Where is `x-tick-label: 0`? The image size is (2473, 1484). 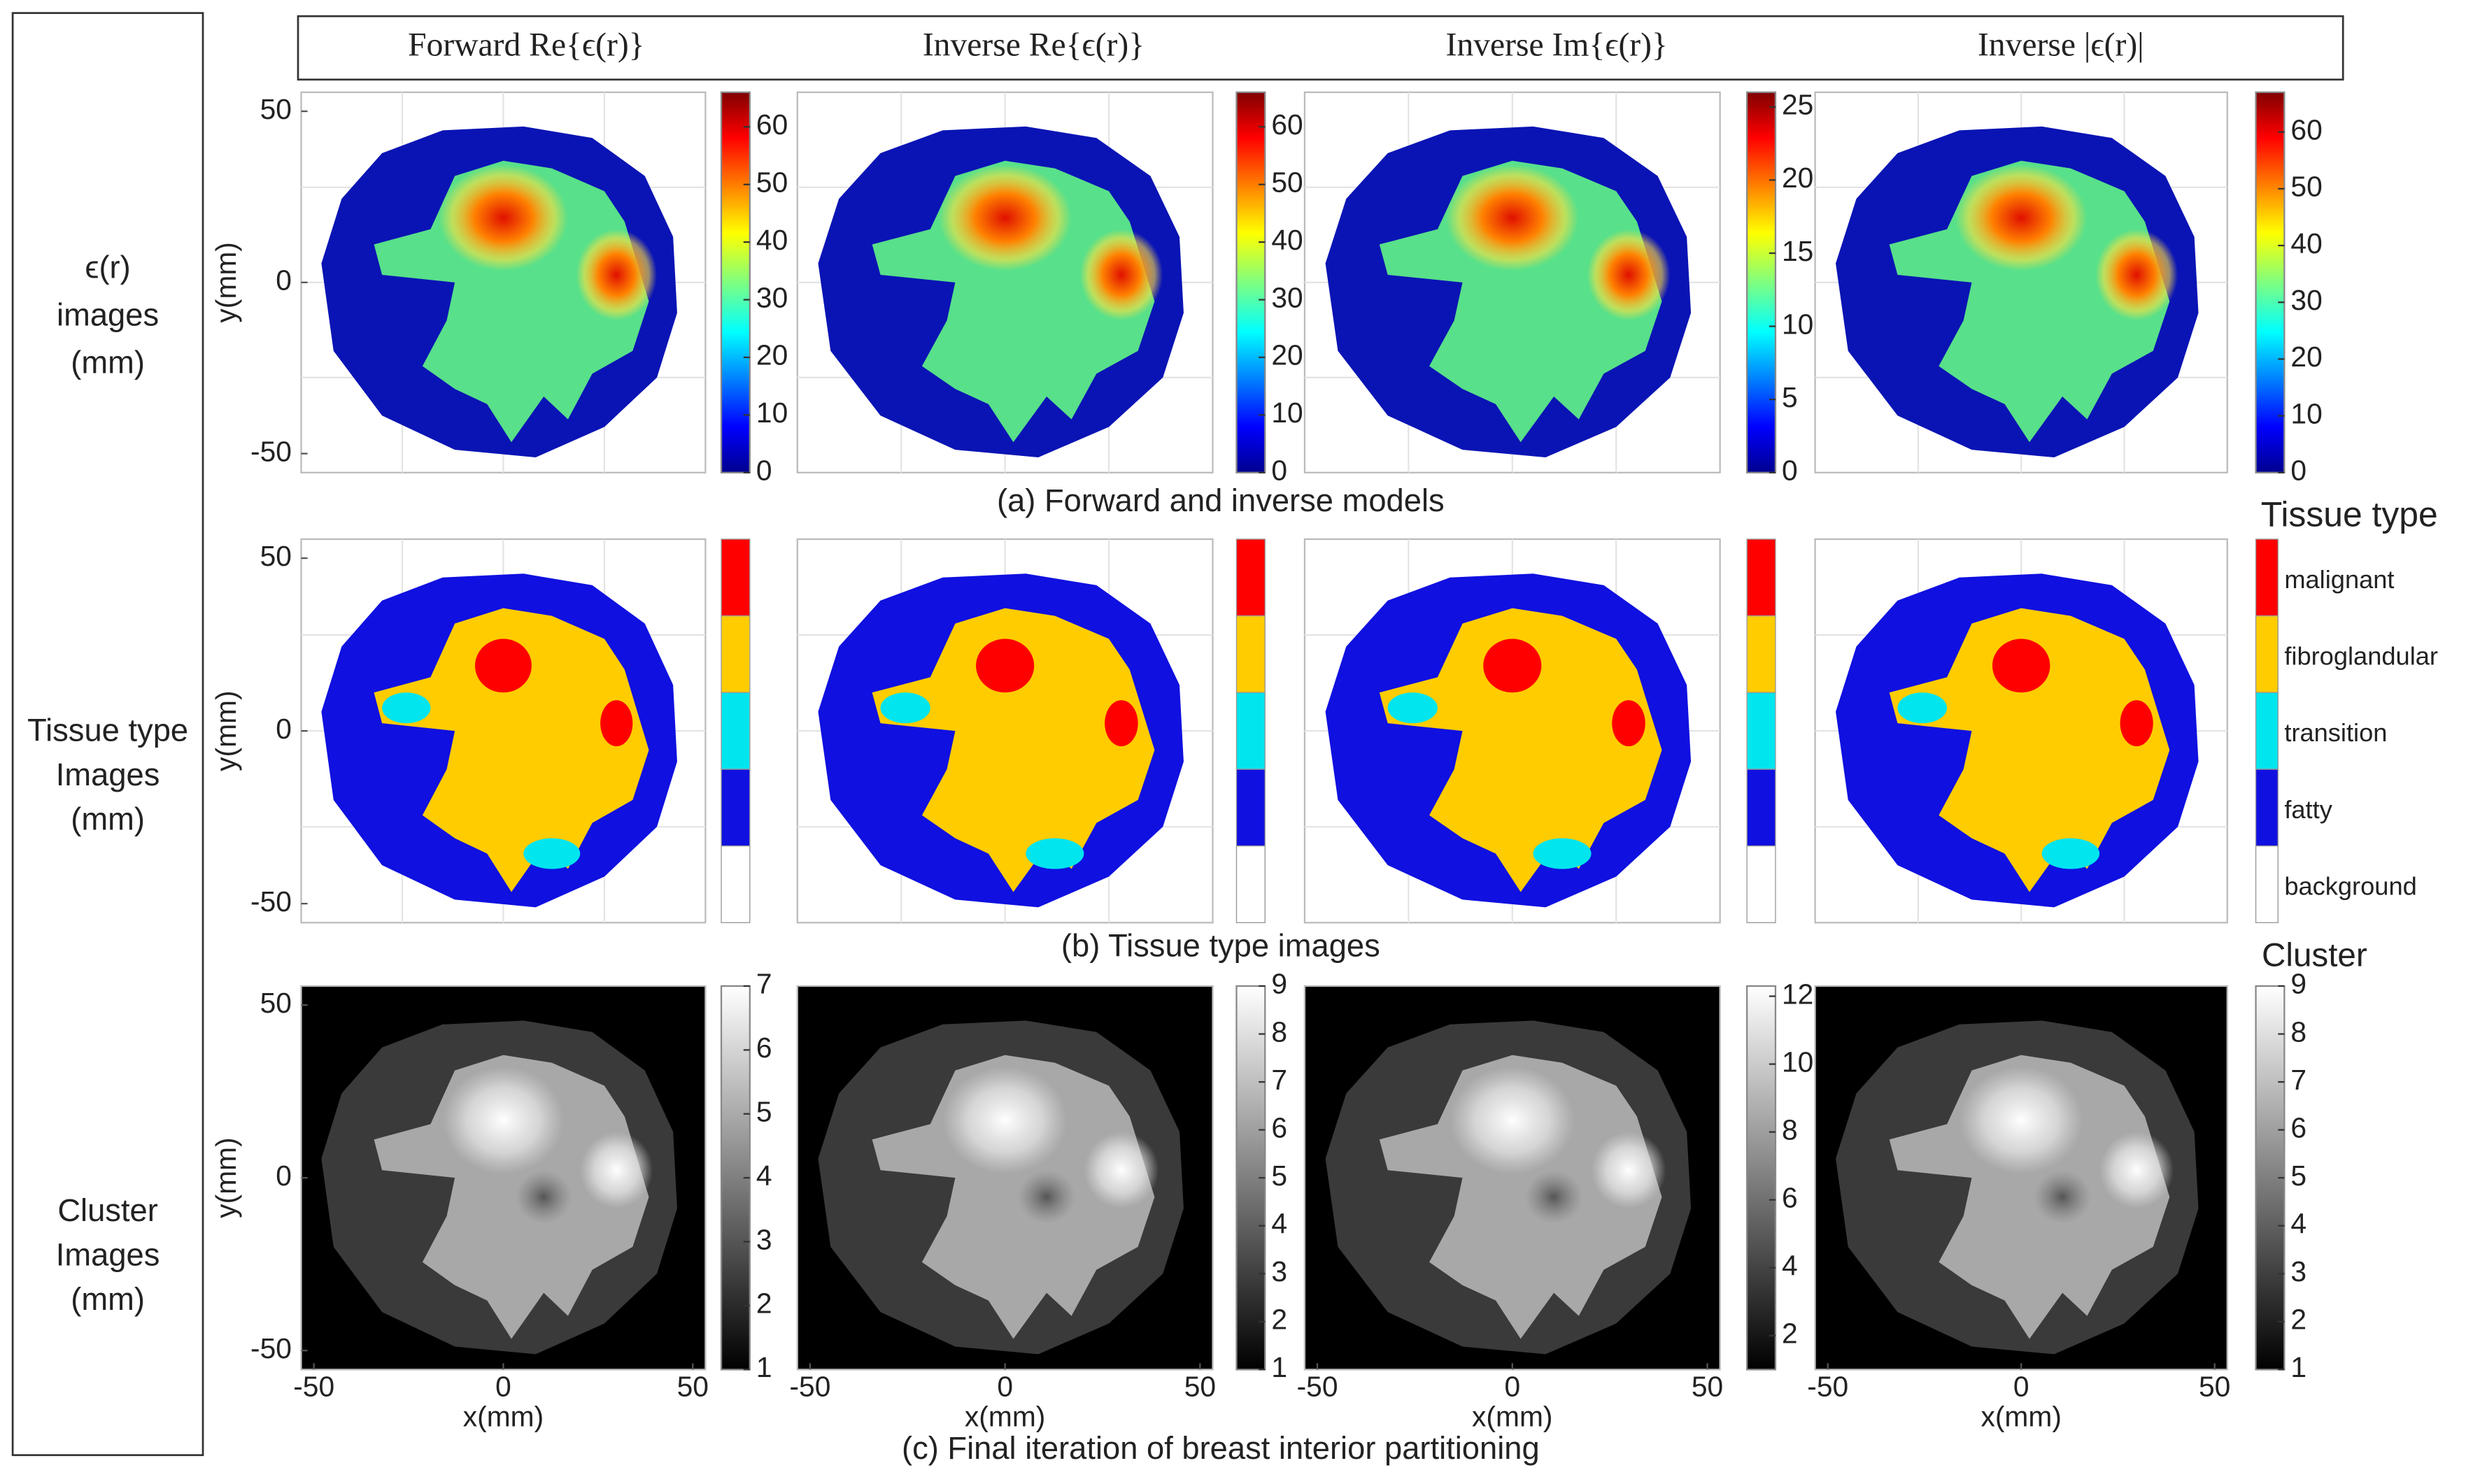
x-tick-label: 0 is located at coordinates (1005, 1386).